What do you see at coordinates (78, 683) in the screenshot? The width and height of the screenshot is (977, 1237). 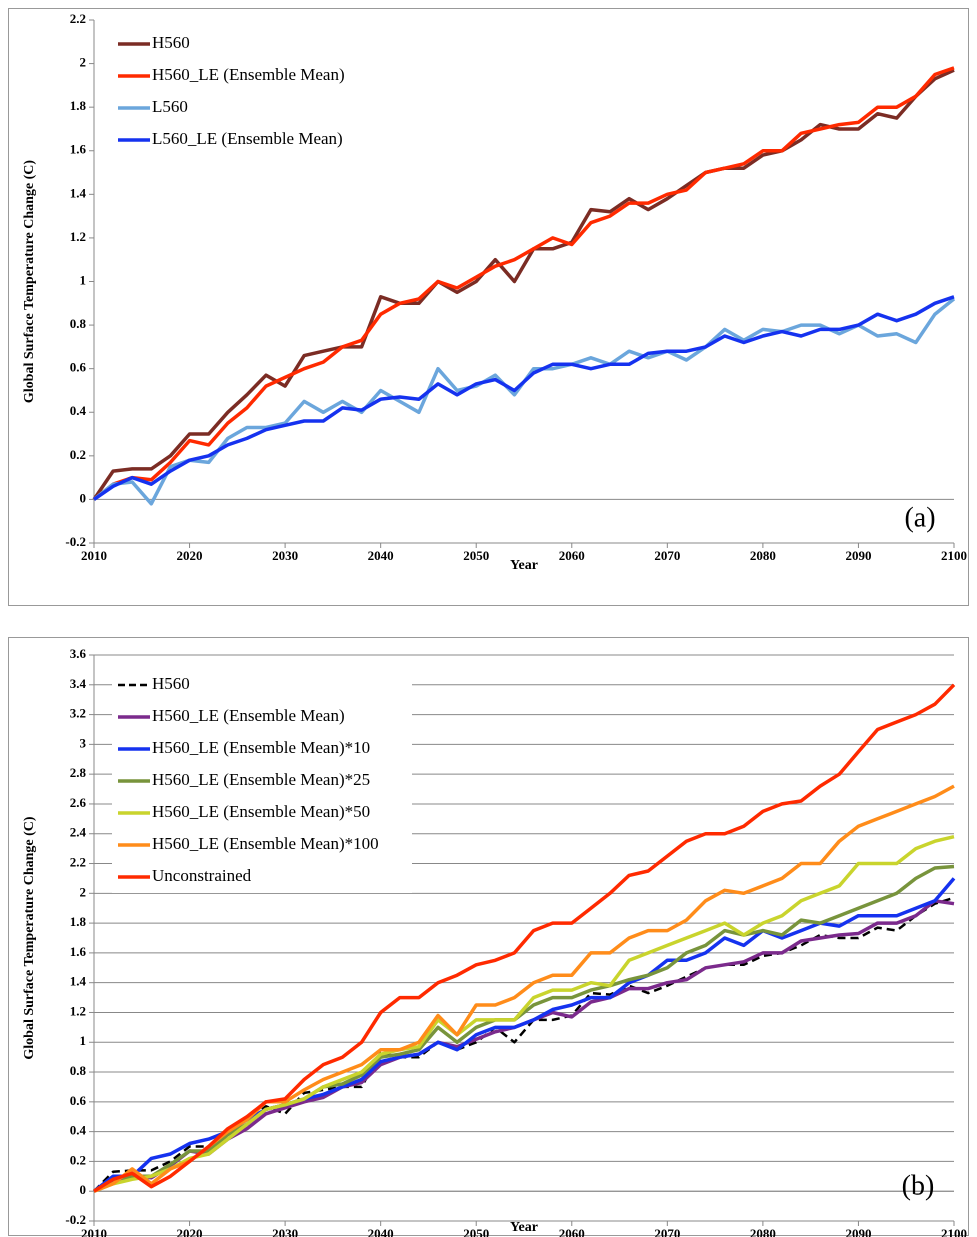 I see `y-tick-label: 3.4` at bounding box center [78, 683].